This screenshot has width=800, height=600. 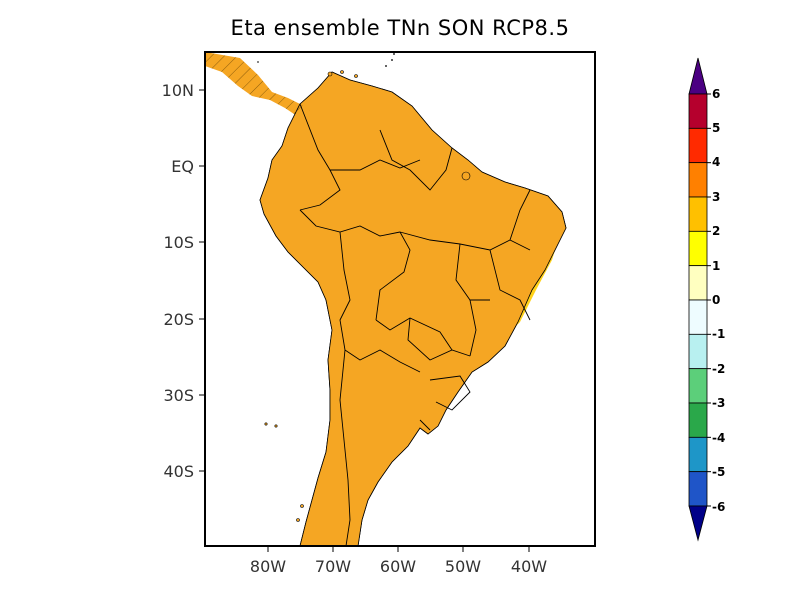 I want to click on lat-label-30s: 30S, so click(x=178, y=395).